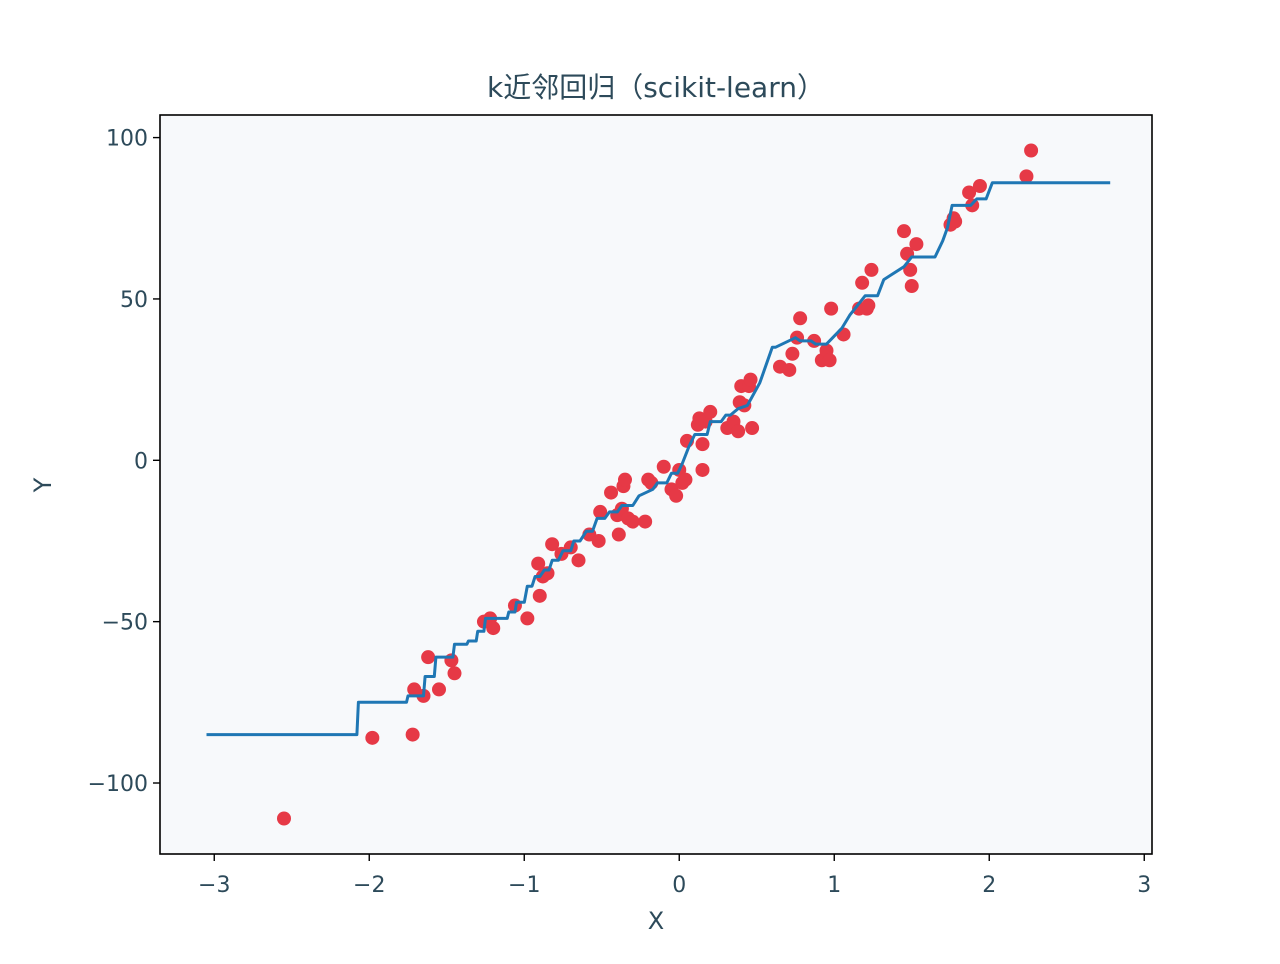 The height and width of the screenshot is (964, 1280). I want to click on y-axis-label: Y, so click(43, 485).